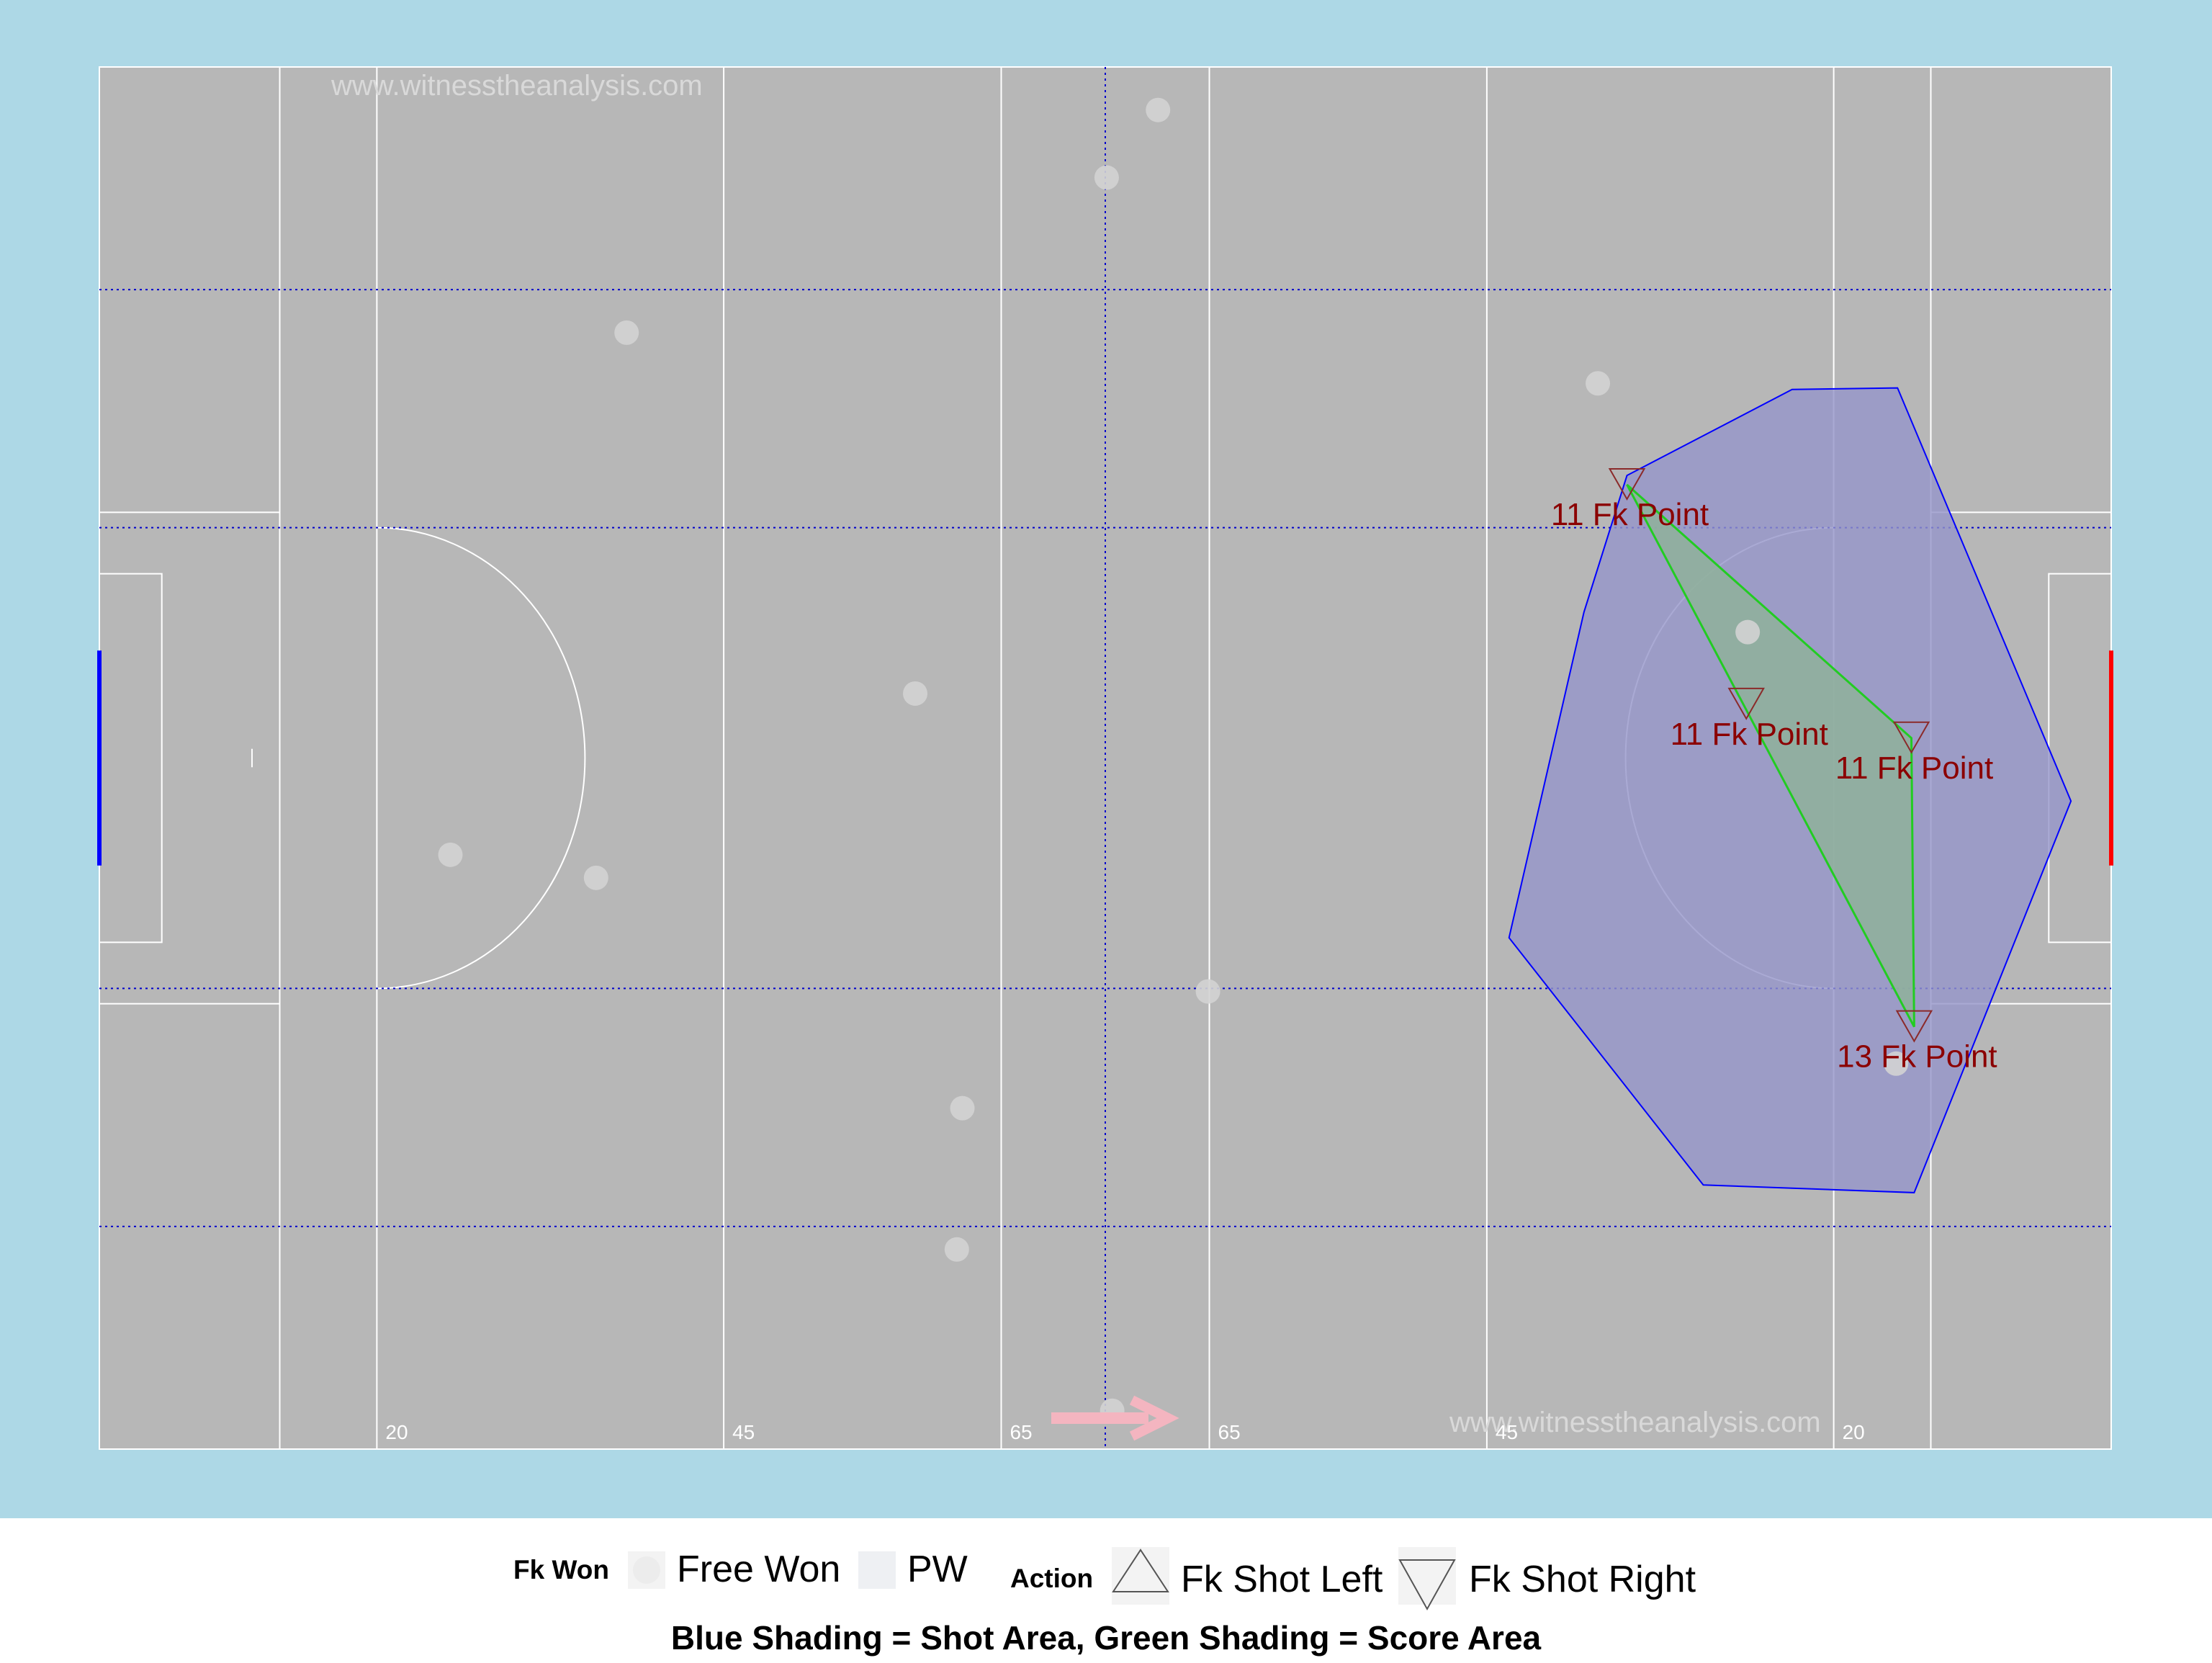 The image size is (2212, 1663). Describe the element at coordinates (1140, 1570) in the screenshot. I see `legend-shot-left-icon` at that location.